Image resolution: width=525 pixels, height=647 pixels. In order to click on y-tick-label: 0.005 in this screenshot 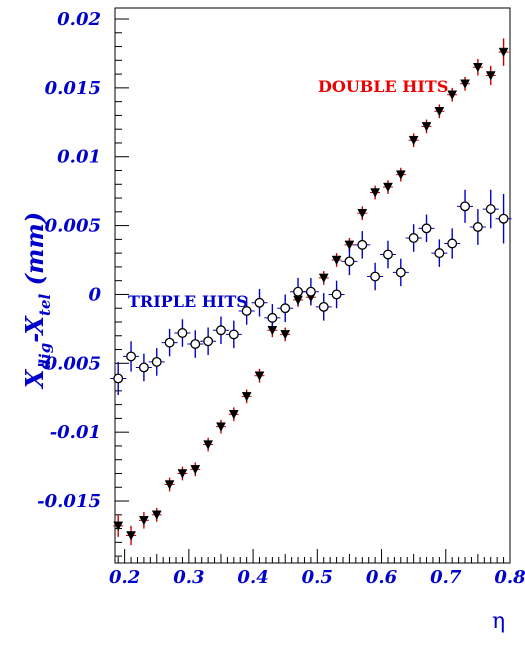, I will do `click(73, 226)`.